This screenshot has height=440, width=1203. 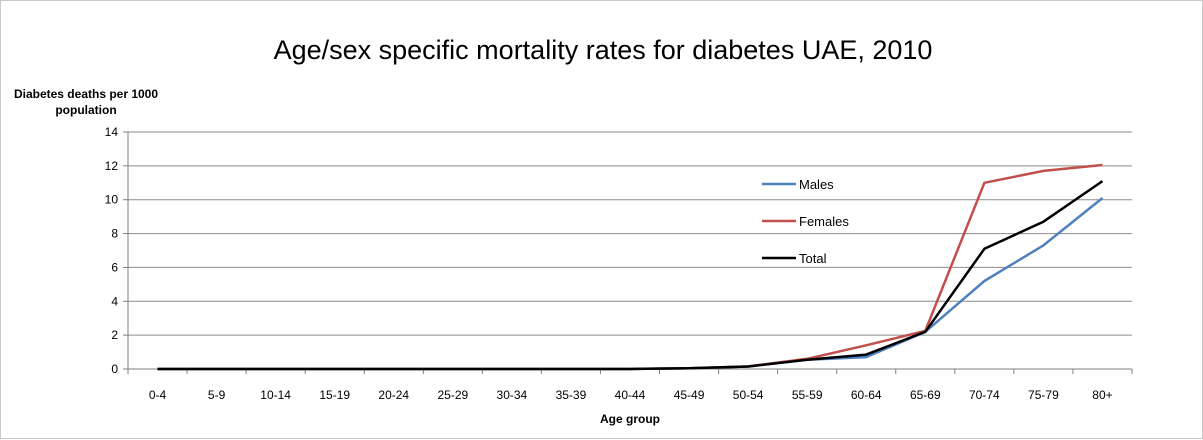 I want to click on x-tick-label-45-49: 45-49, so click(x=689, y=395).